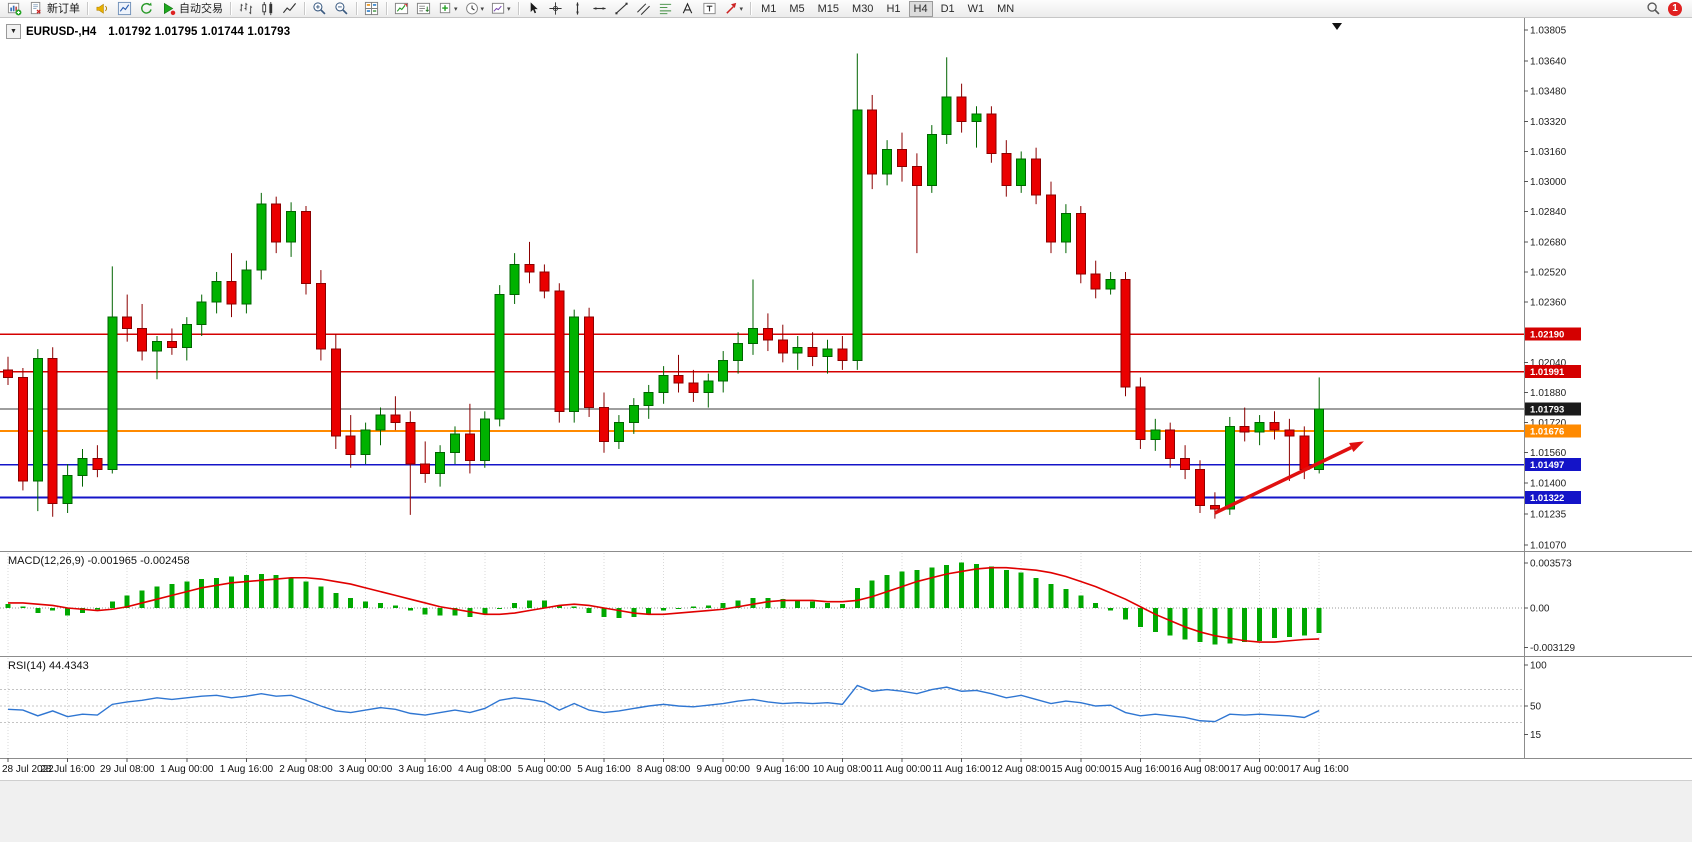 The image size is (1692, 842). Describe the element at coordinates (599, 9) in the screenshot. I see `horizontal-line-tool-button` at that location.